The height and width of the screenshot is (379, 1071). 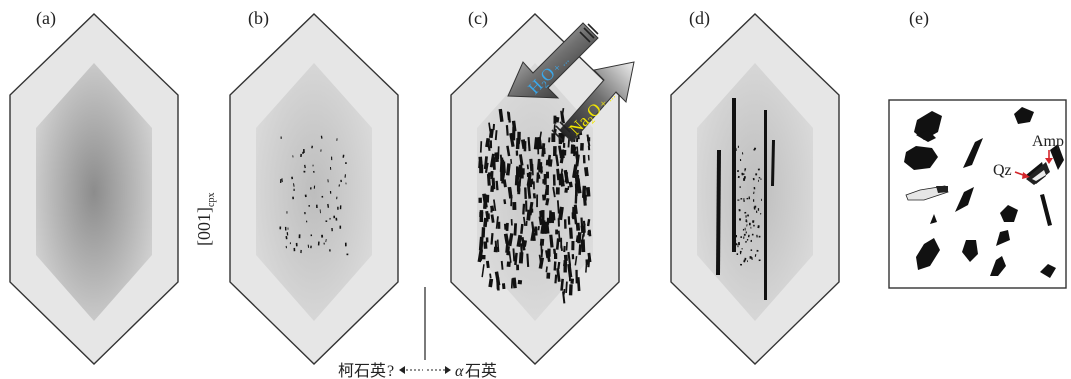 I want to click on fine-inclusions, so click(x=314, y=195).